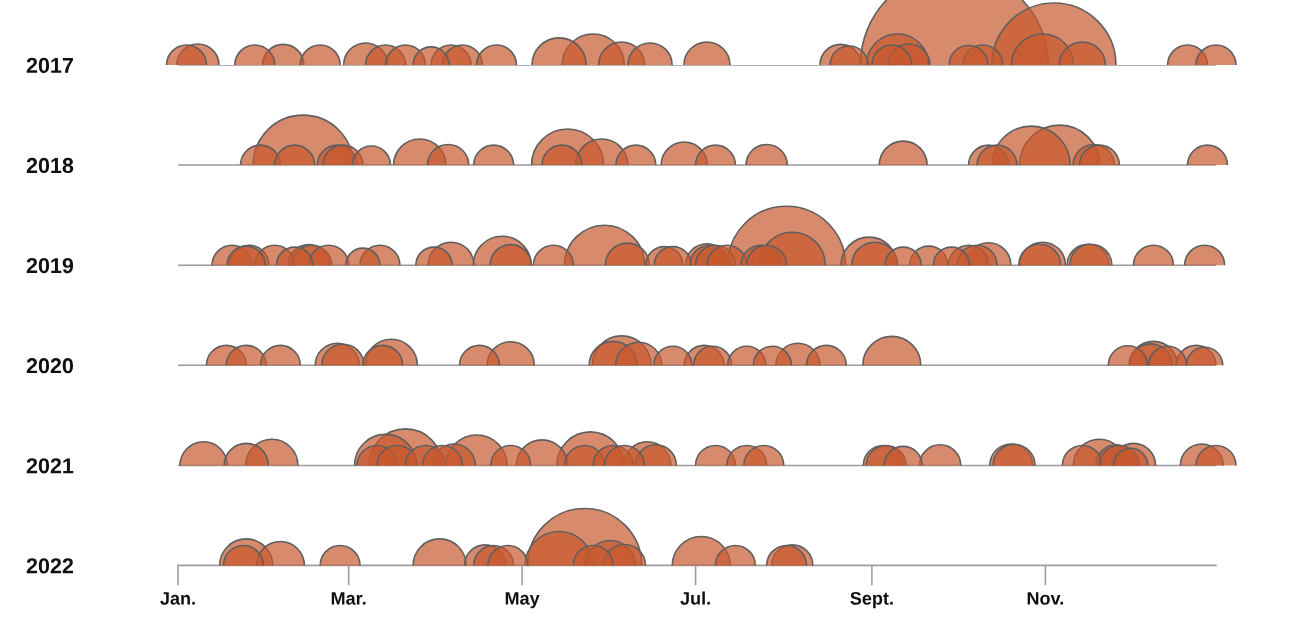 This screenshot has height=636, width=1290. I want to click on x-tick-label: Mar., so click(348, 598).